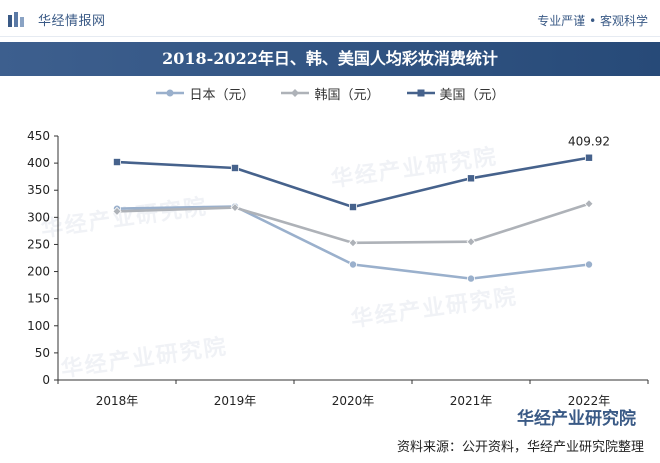  What do you see at coordinates (46, 380) in the screenshot?
I see `y-tick-label: 0` at bounding box center [46, 380].